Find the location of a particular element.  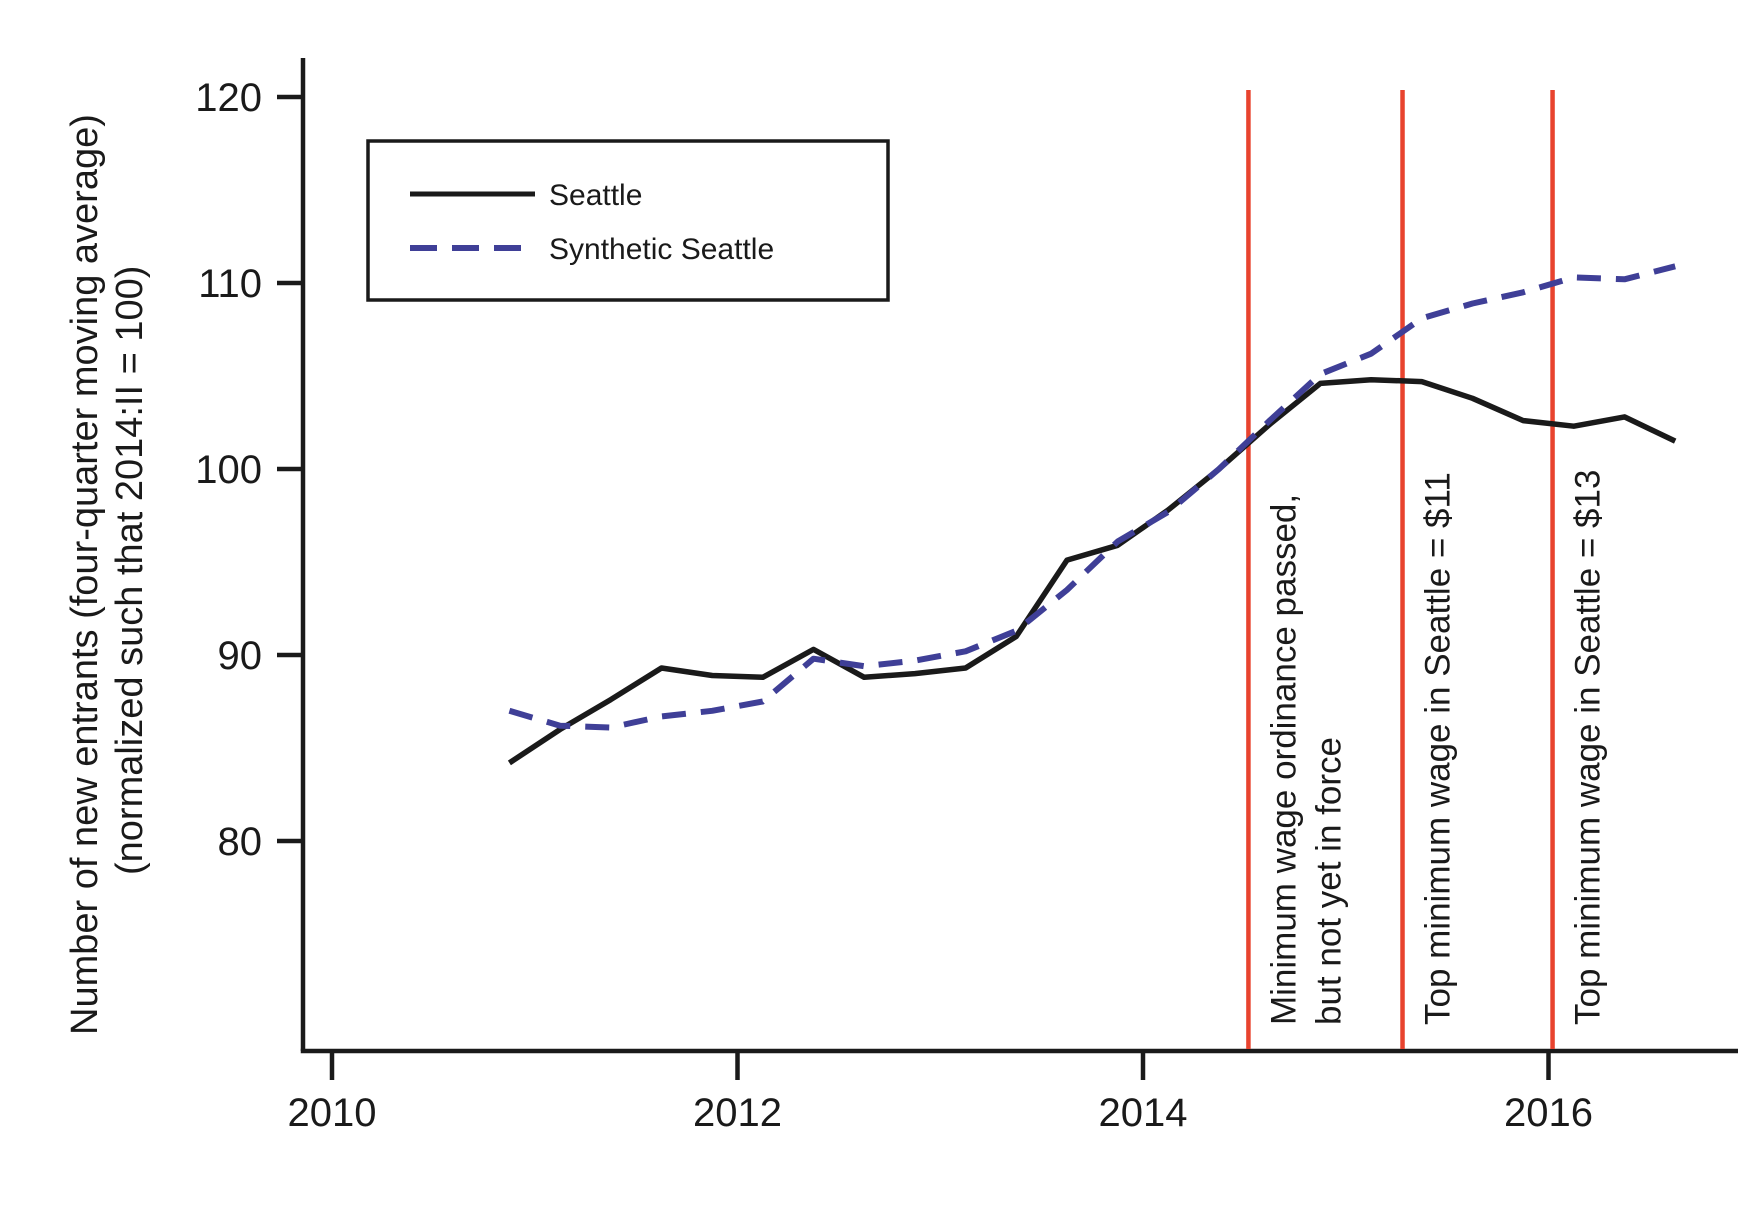

y-tick-label: 80 is located at coordinates (240, 842).